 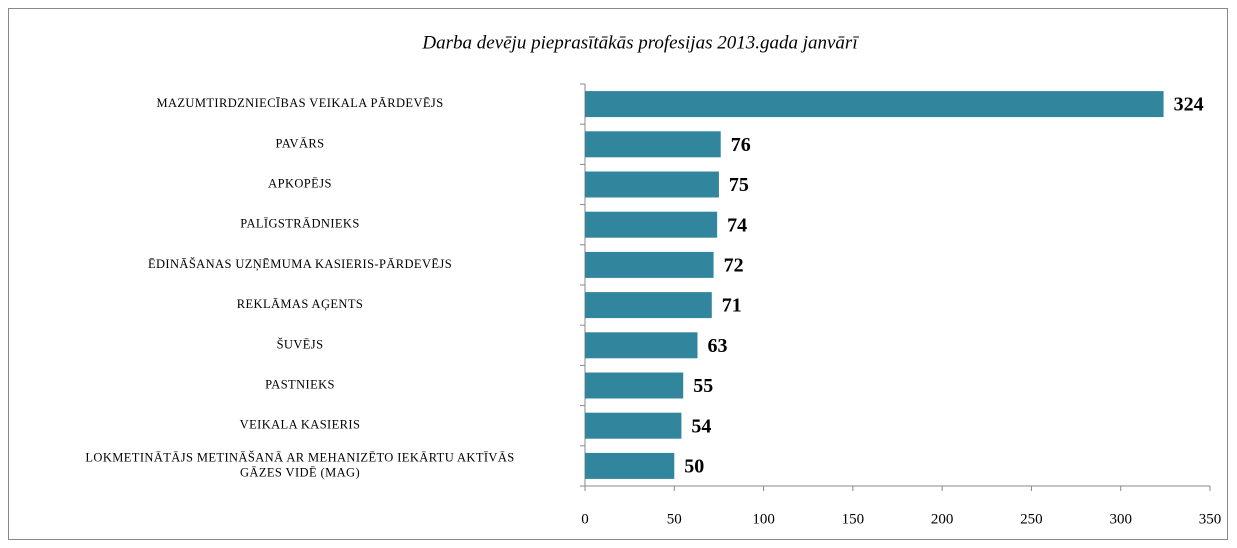 I want to click on value-label: 54, so click(x=701, y=426).